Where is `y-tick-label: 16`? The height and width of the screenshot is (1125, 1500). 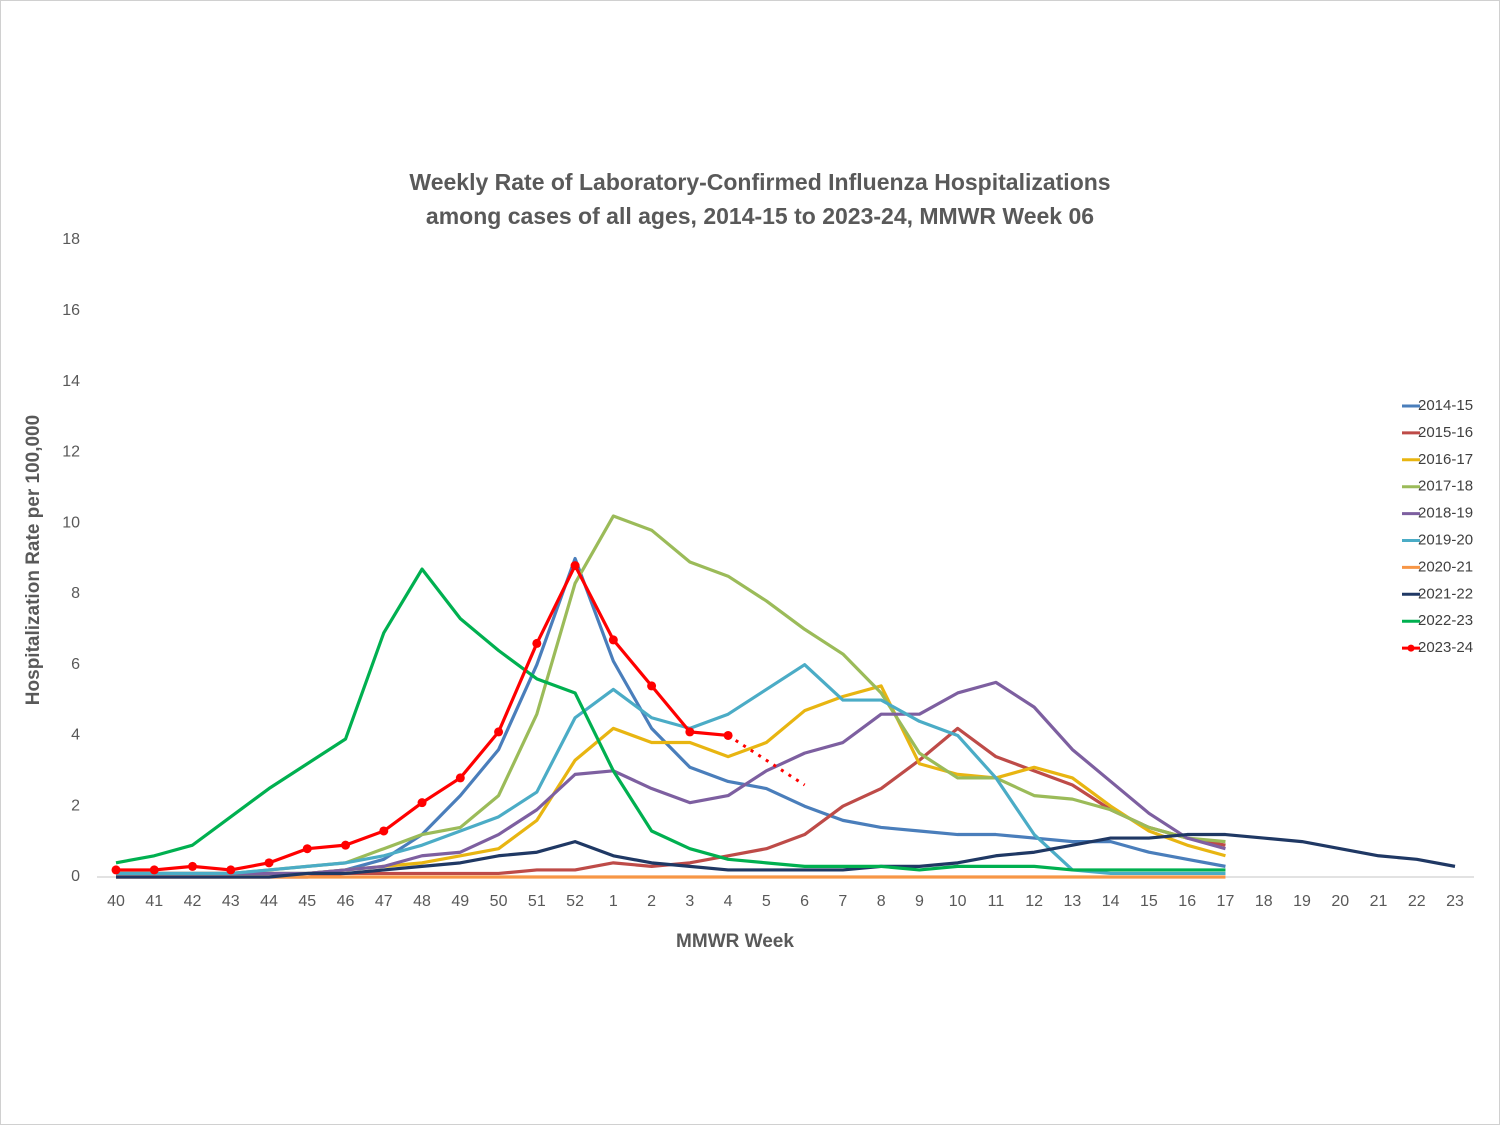
y-tick-label: 16 is located at coordinates (71, 310).